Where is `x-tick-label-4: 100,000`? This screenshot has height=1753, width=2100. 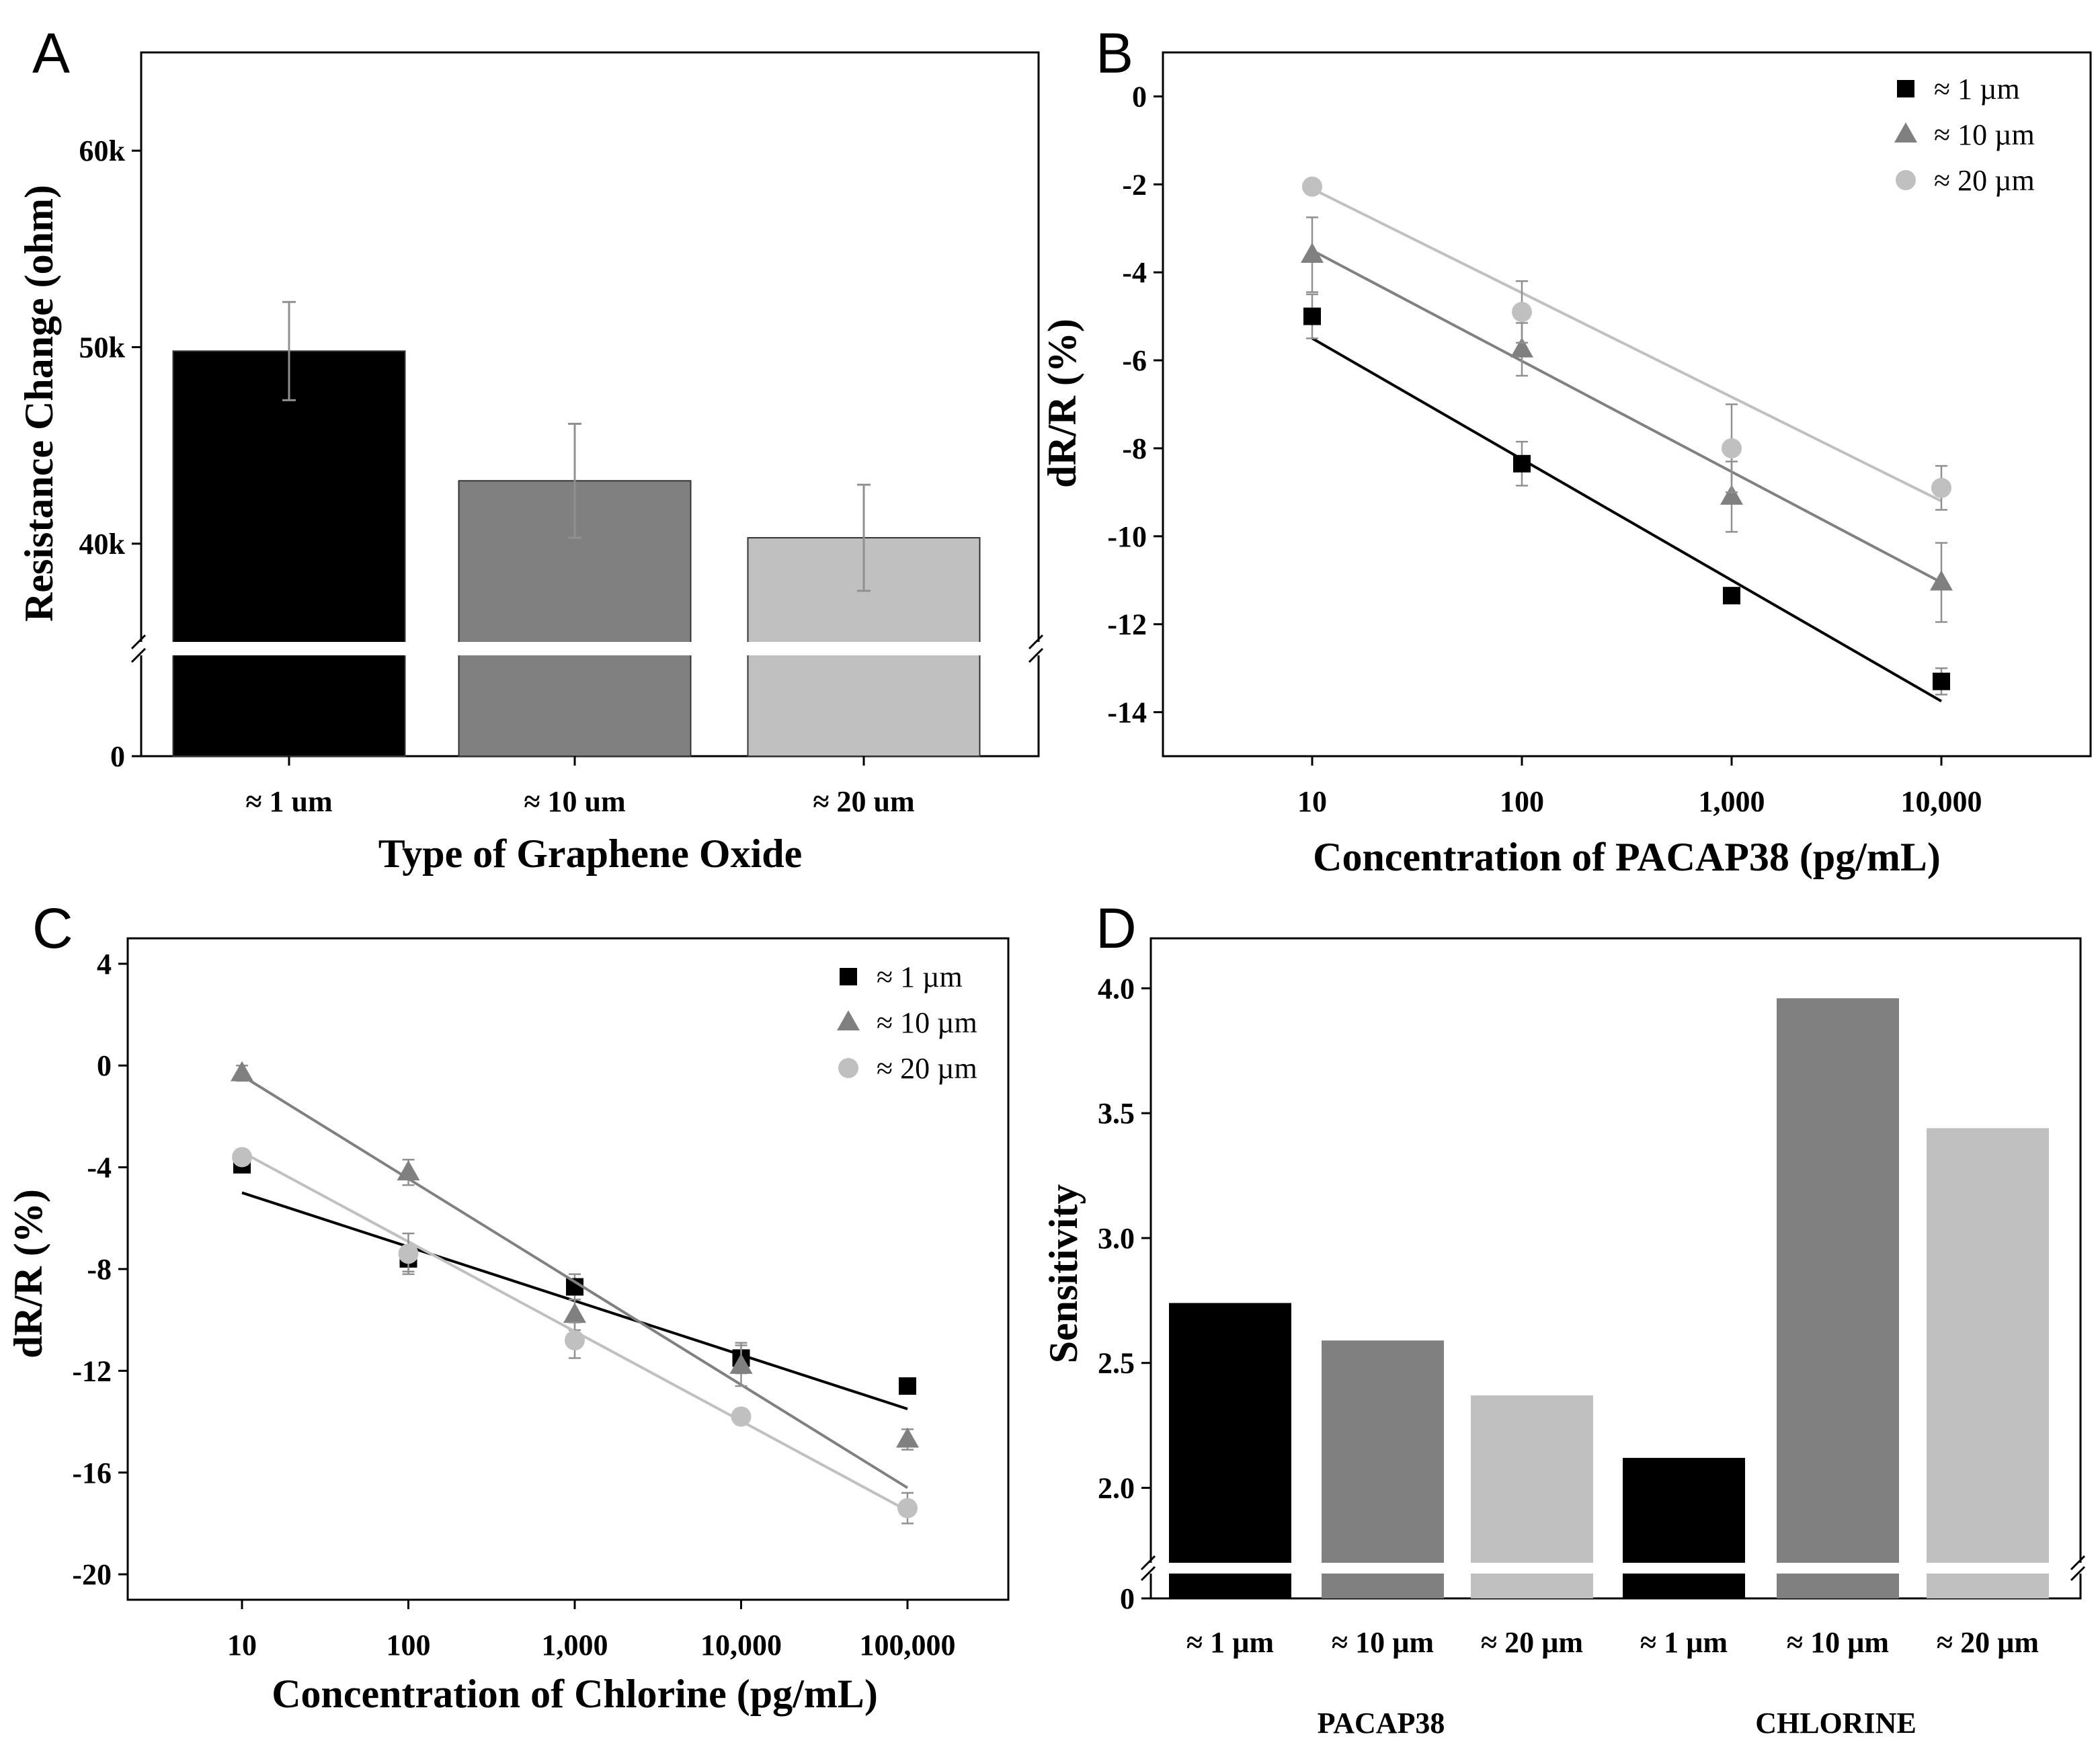 x-tick-label-4: 100,000 is located at coordinates (908, 1645).